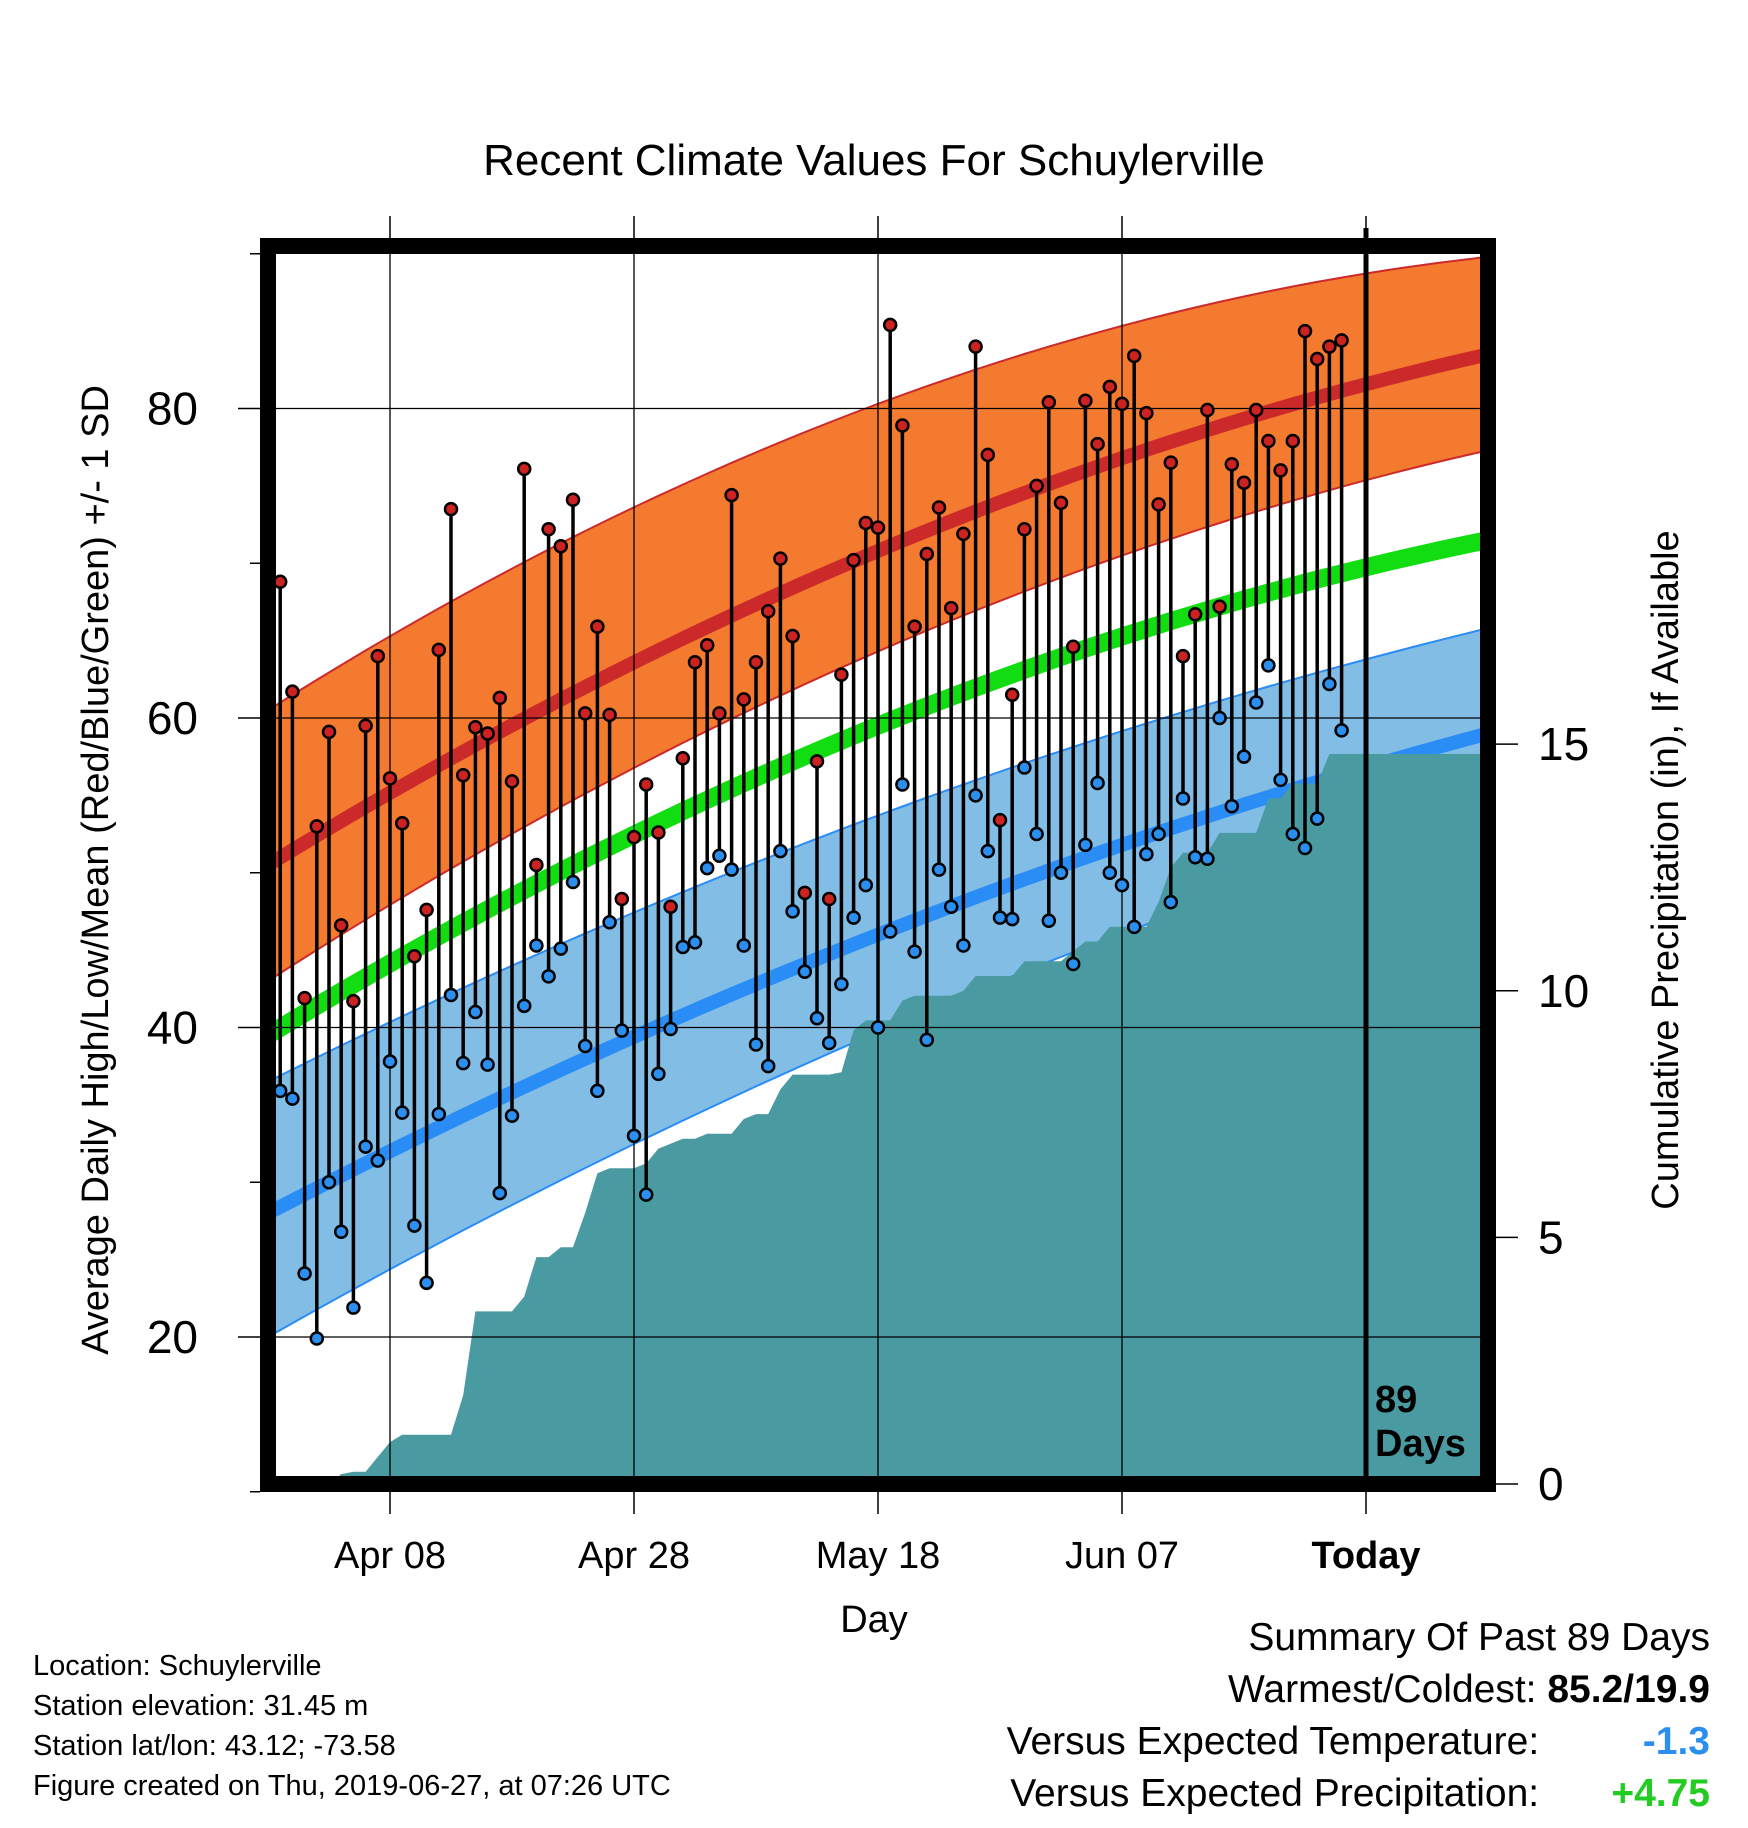 The image size is (1748, 1828). I want to click on today-days-count: 89, so click(1396, 1400).